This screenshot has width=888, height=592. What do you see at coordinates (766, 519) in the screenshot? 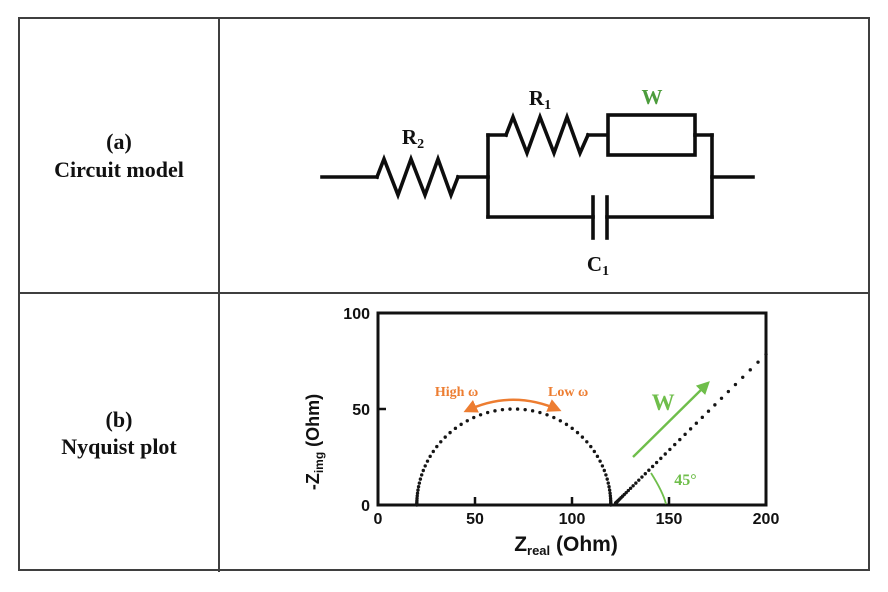
I see `x-tick-label: 200` at bounding box center [766, 519].